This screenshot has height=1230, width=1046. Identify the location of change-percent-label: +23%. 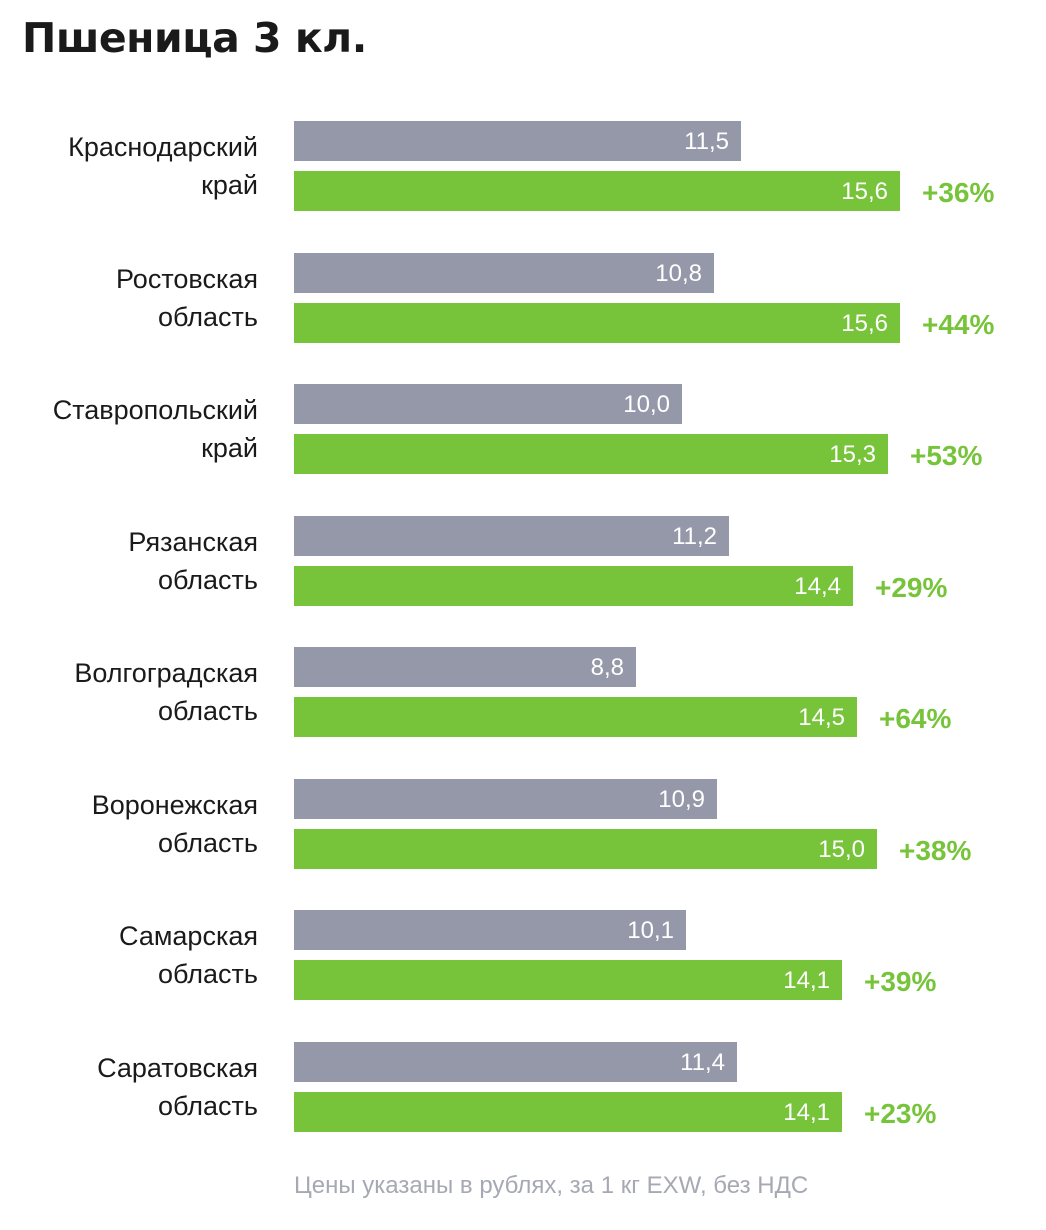
(900, 1113).